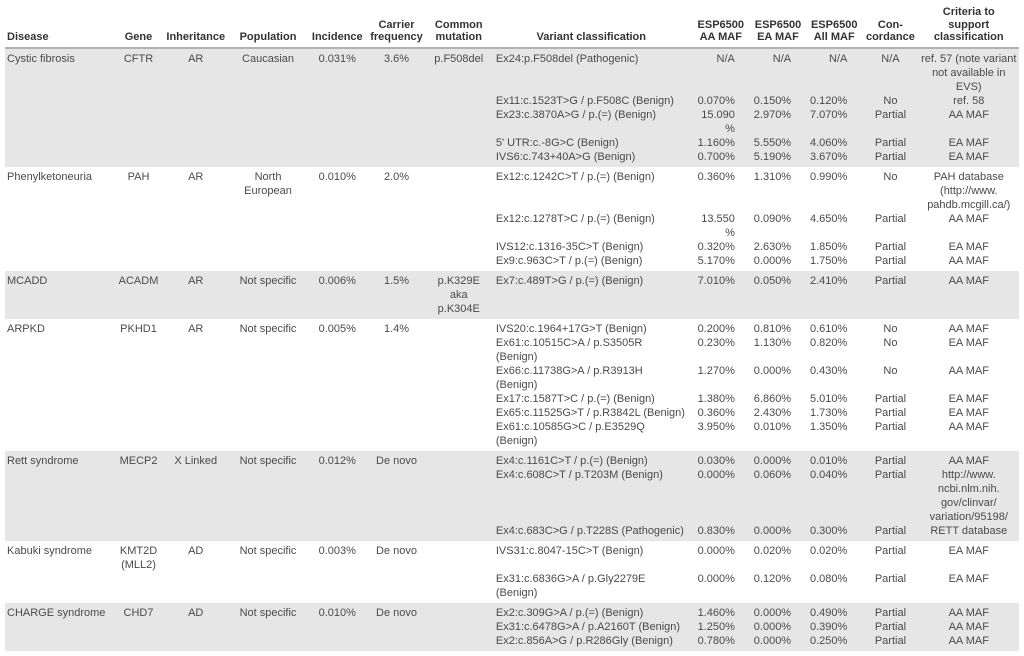  I want to click on incidence-value: 0.003%, so click(337, 550).